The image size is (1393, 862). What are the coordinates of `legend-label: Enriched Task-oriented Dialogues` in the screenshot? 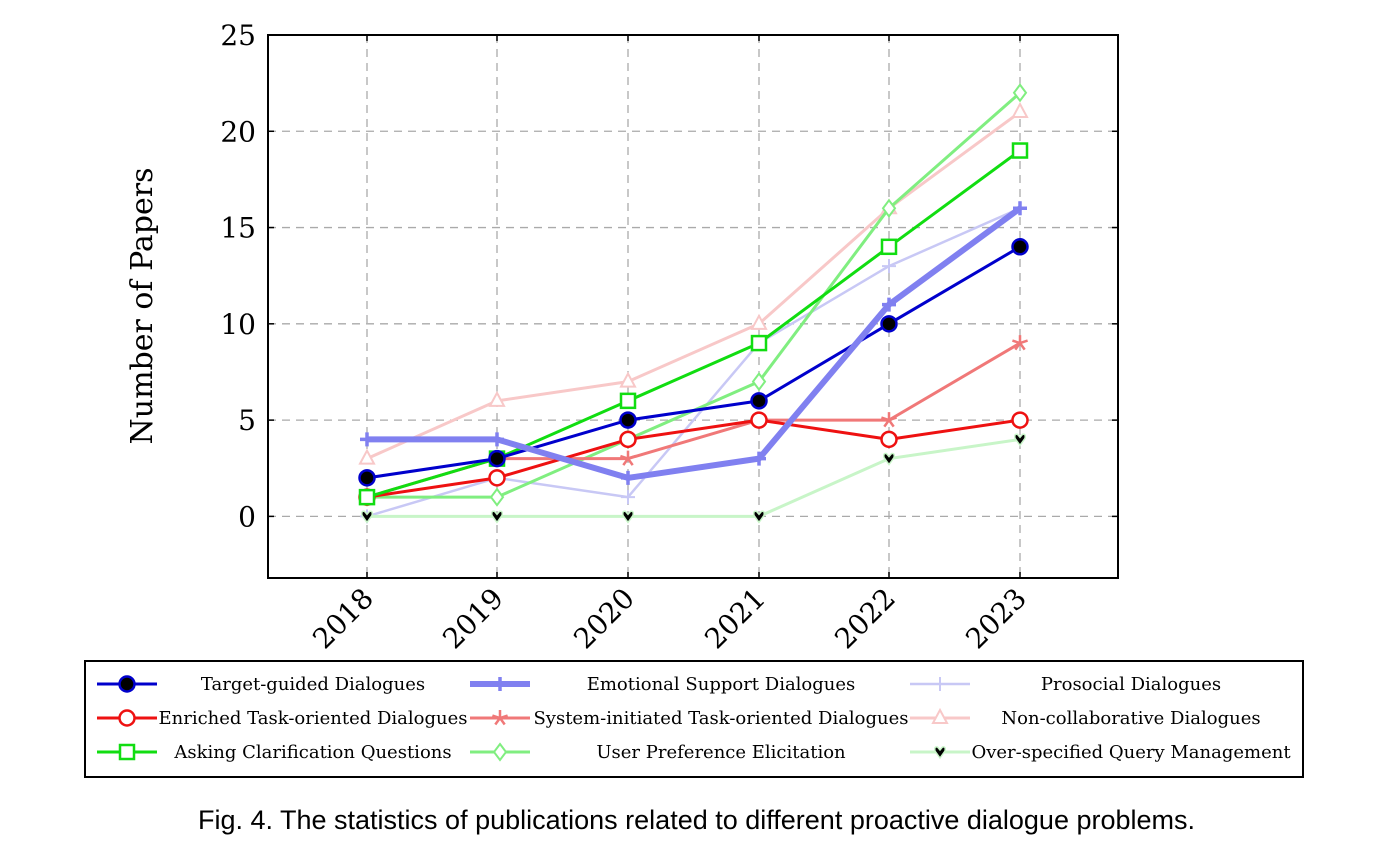 It's located at (312, 718).